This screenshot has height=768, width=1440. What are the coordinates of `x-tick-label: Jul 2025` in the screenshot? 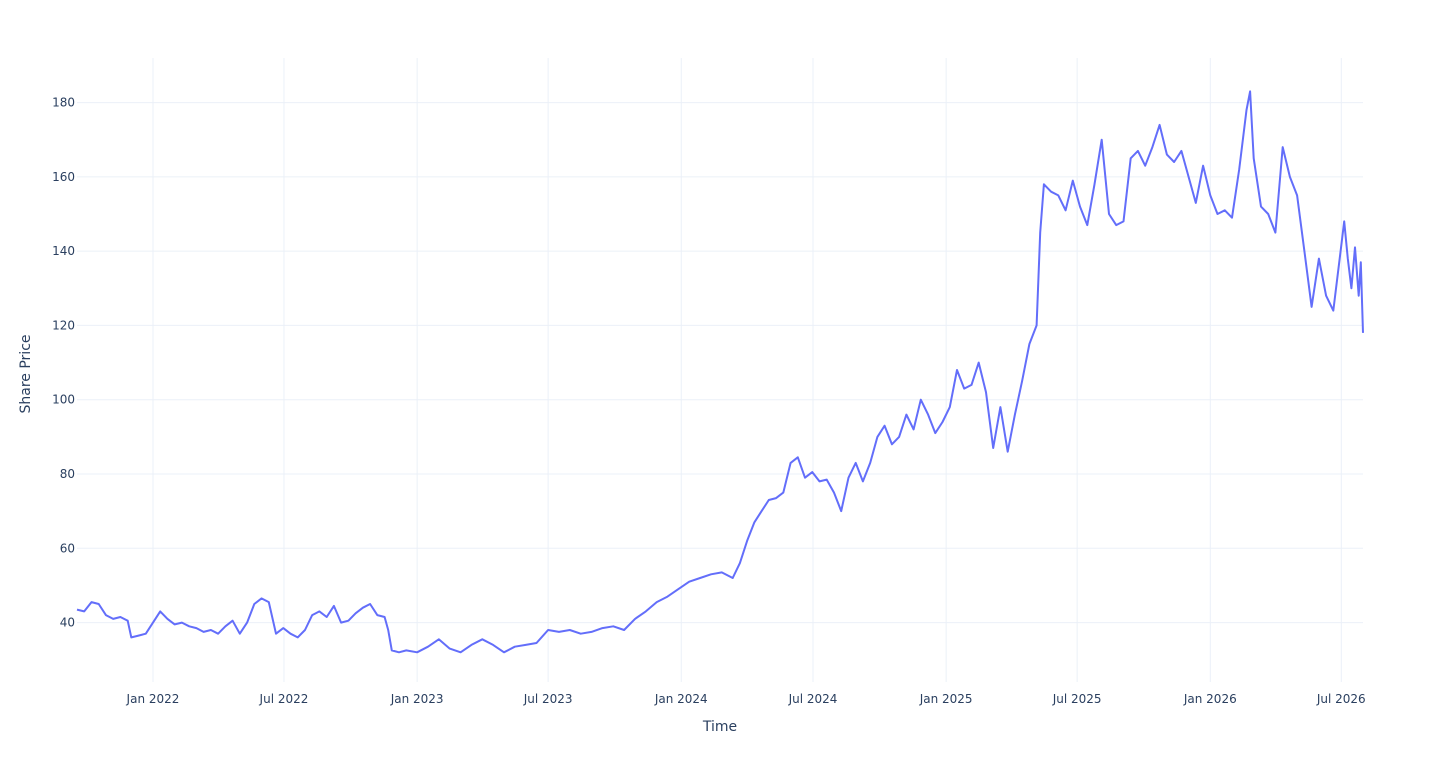 It's located at (1077, 699).